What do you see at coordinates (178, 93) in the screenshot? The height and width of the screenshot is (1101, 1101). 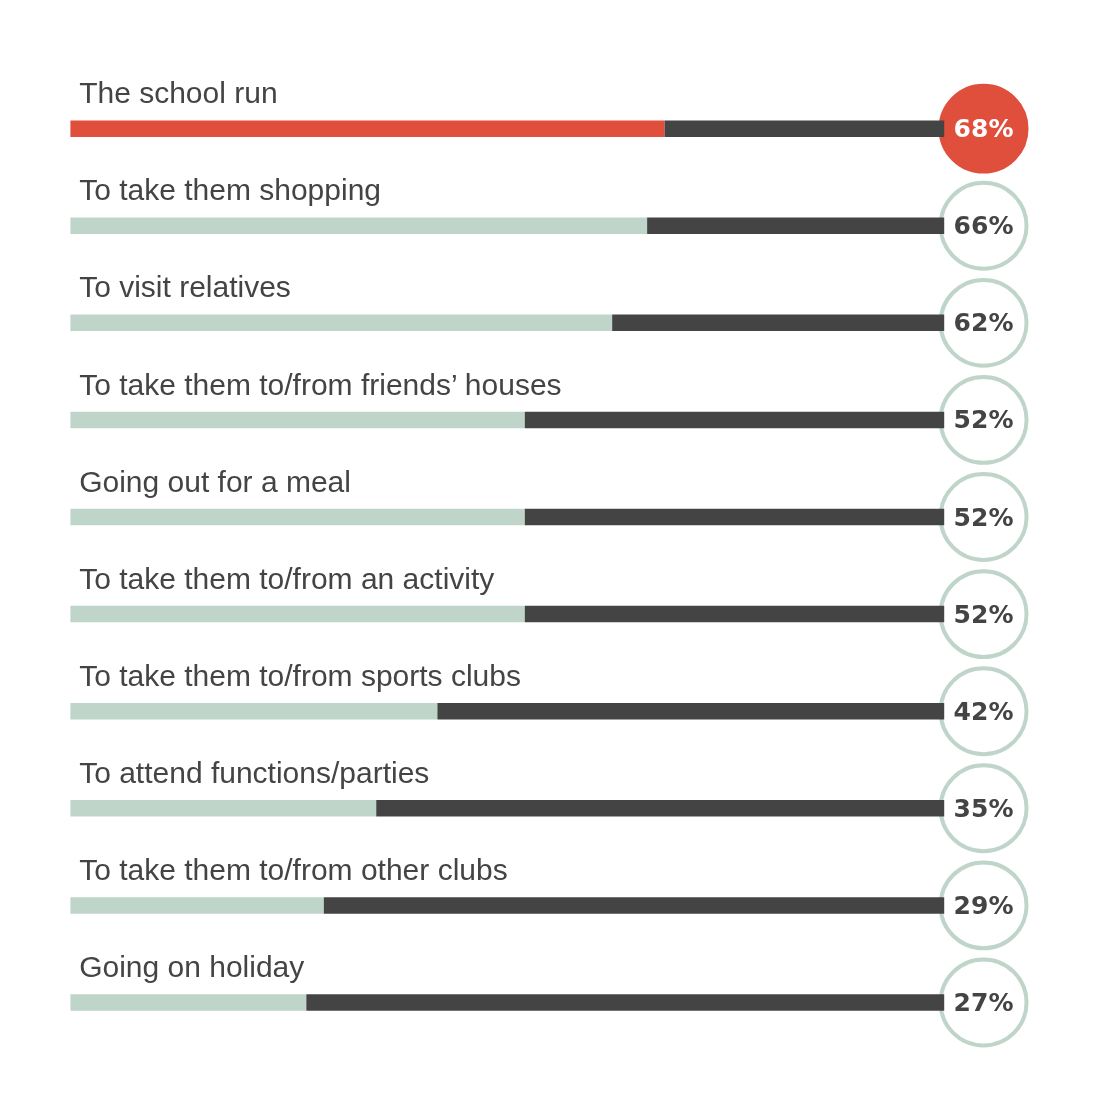 I see `y-tick-label: The school run` at bounding box center [178, 93].